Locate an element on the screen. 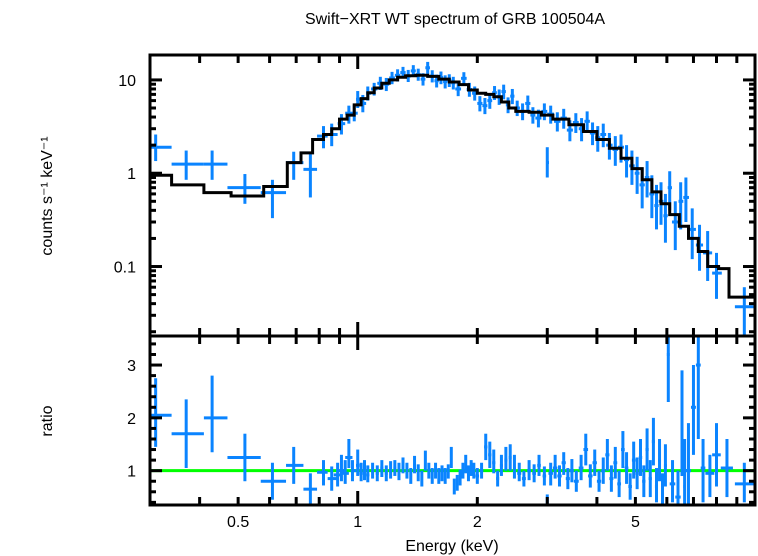  ratio-y-axis-label: ratio is located at coordinates (47, 420).